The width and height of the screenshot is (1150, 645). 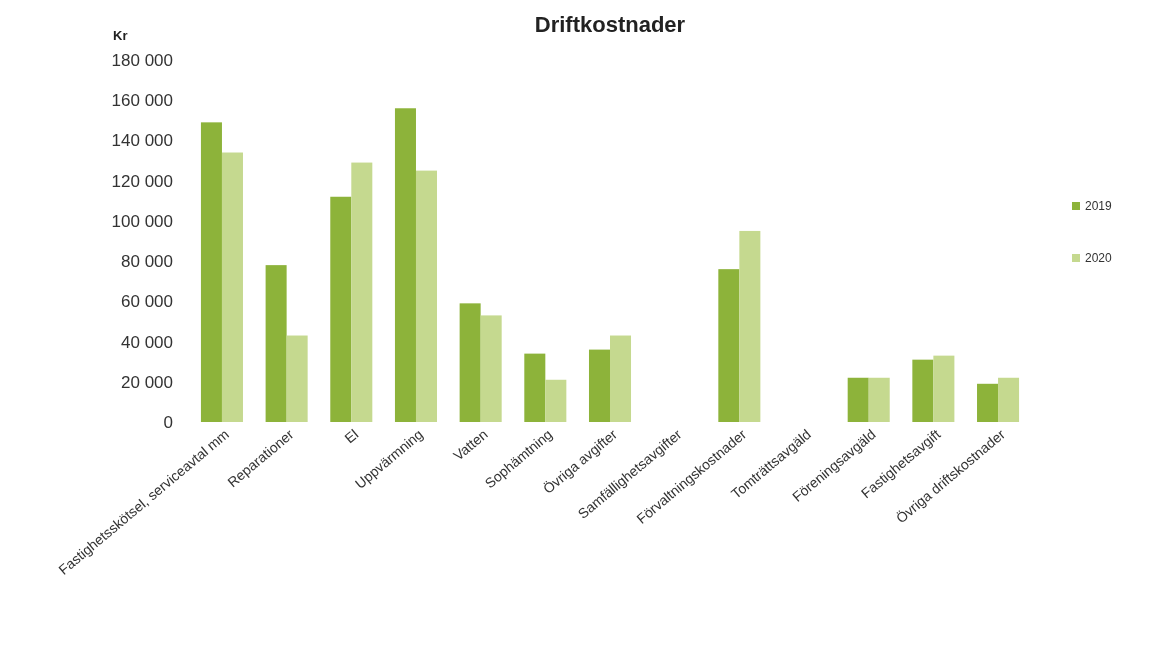 I want to click on y-tick-label: 160 000, so click(x=142, y=101).